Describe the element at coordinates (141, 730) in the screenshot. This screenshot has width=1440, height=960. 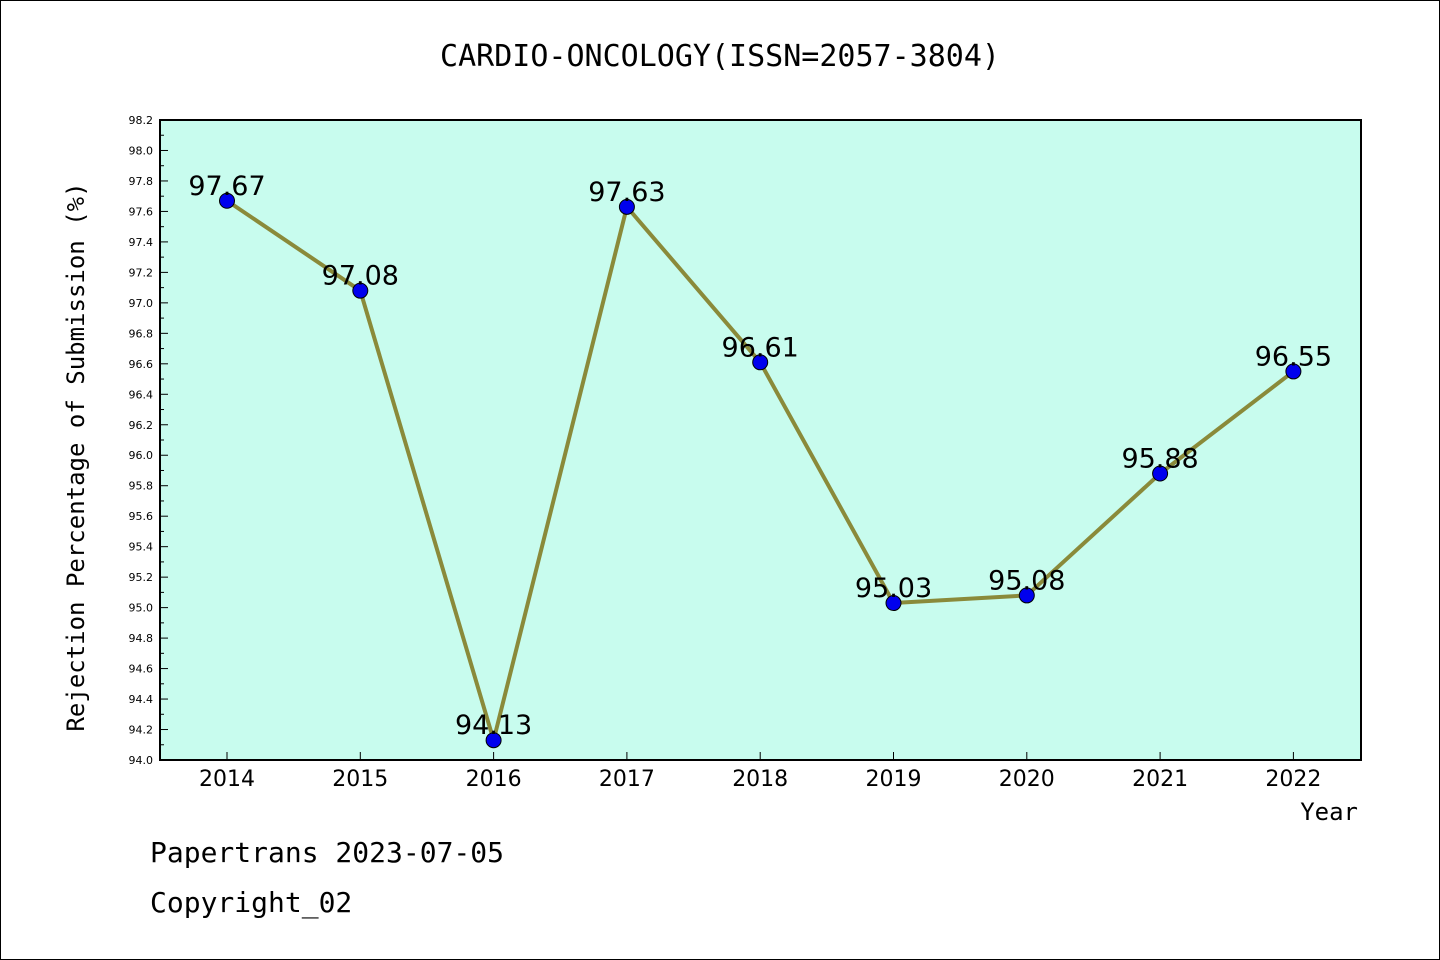
I see `y-tick-label: 94.2` at that location.